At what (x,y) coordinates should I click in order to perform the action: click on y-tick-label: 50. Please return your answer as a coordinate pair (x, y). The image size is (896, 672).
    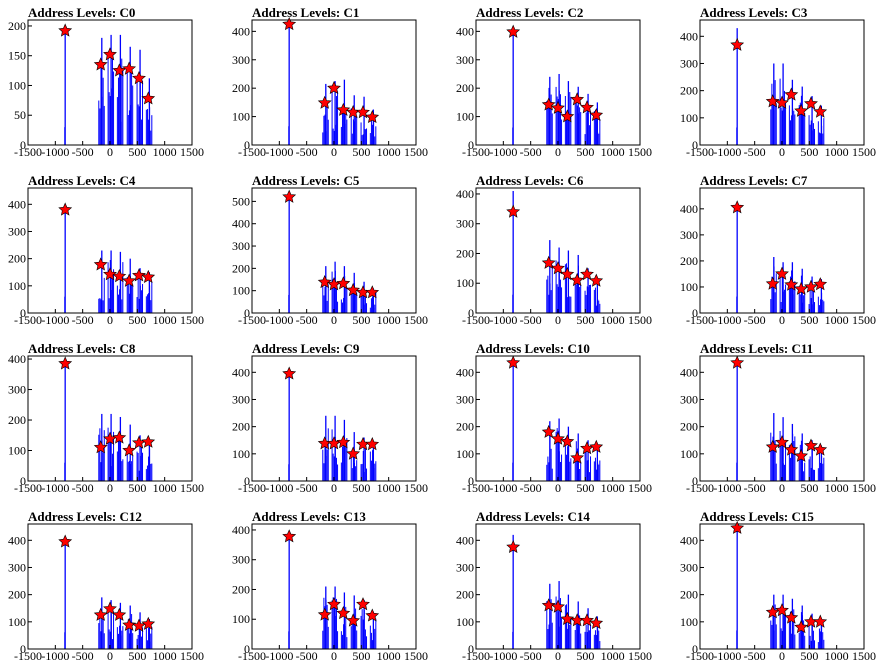
    Looking at the image, I should click on (20, 115).